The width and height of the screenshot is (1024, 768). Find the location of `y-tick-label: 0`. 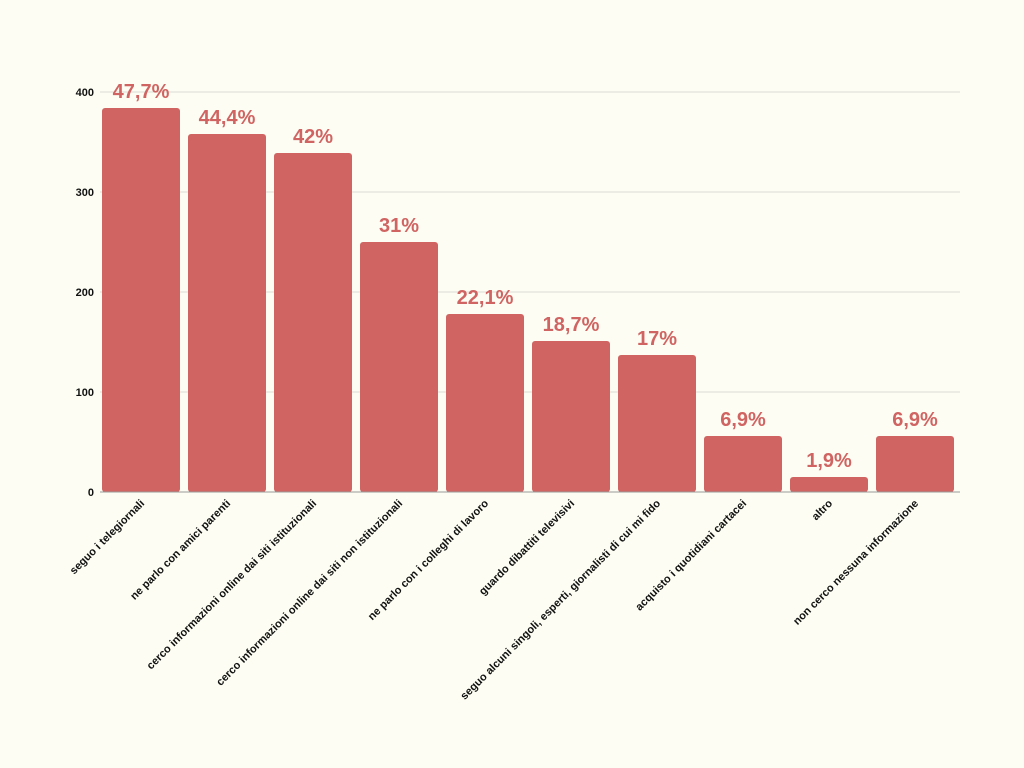

y-tick-label: 0 is located at coordinates (91, 493).